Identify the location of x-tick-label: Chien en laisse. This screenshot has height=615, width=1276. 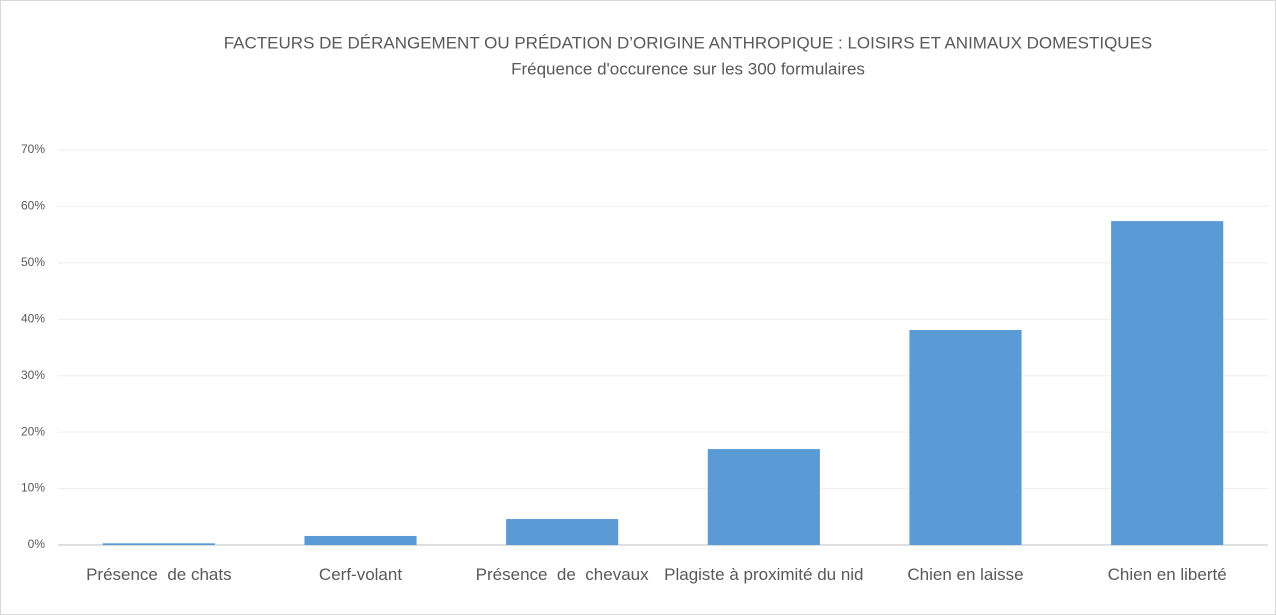
(965, 574).